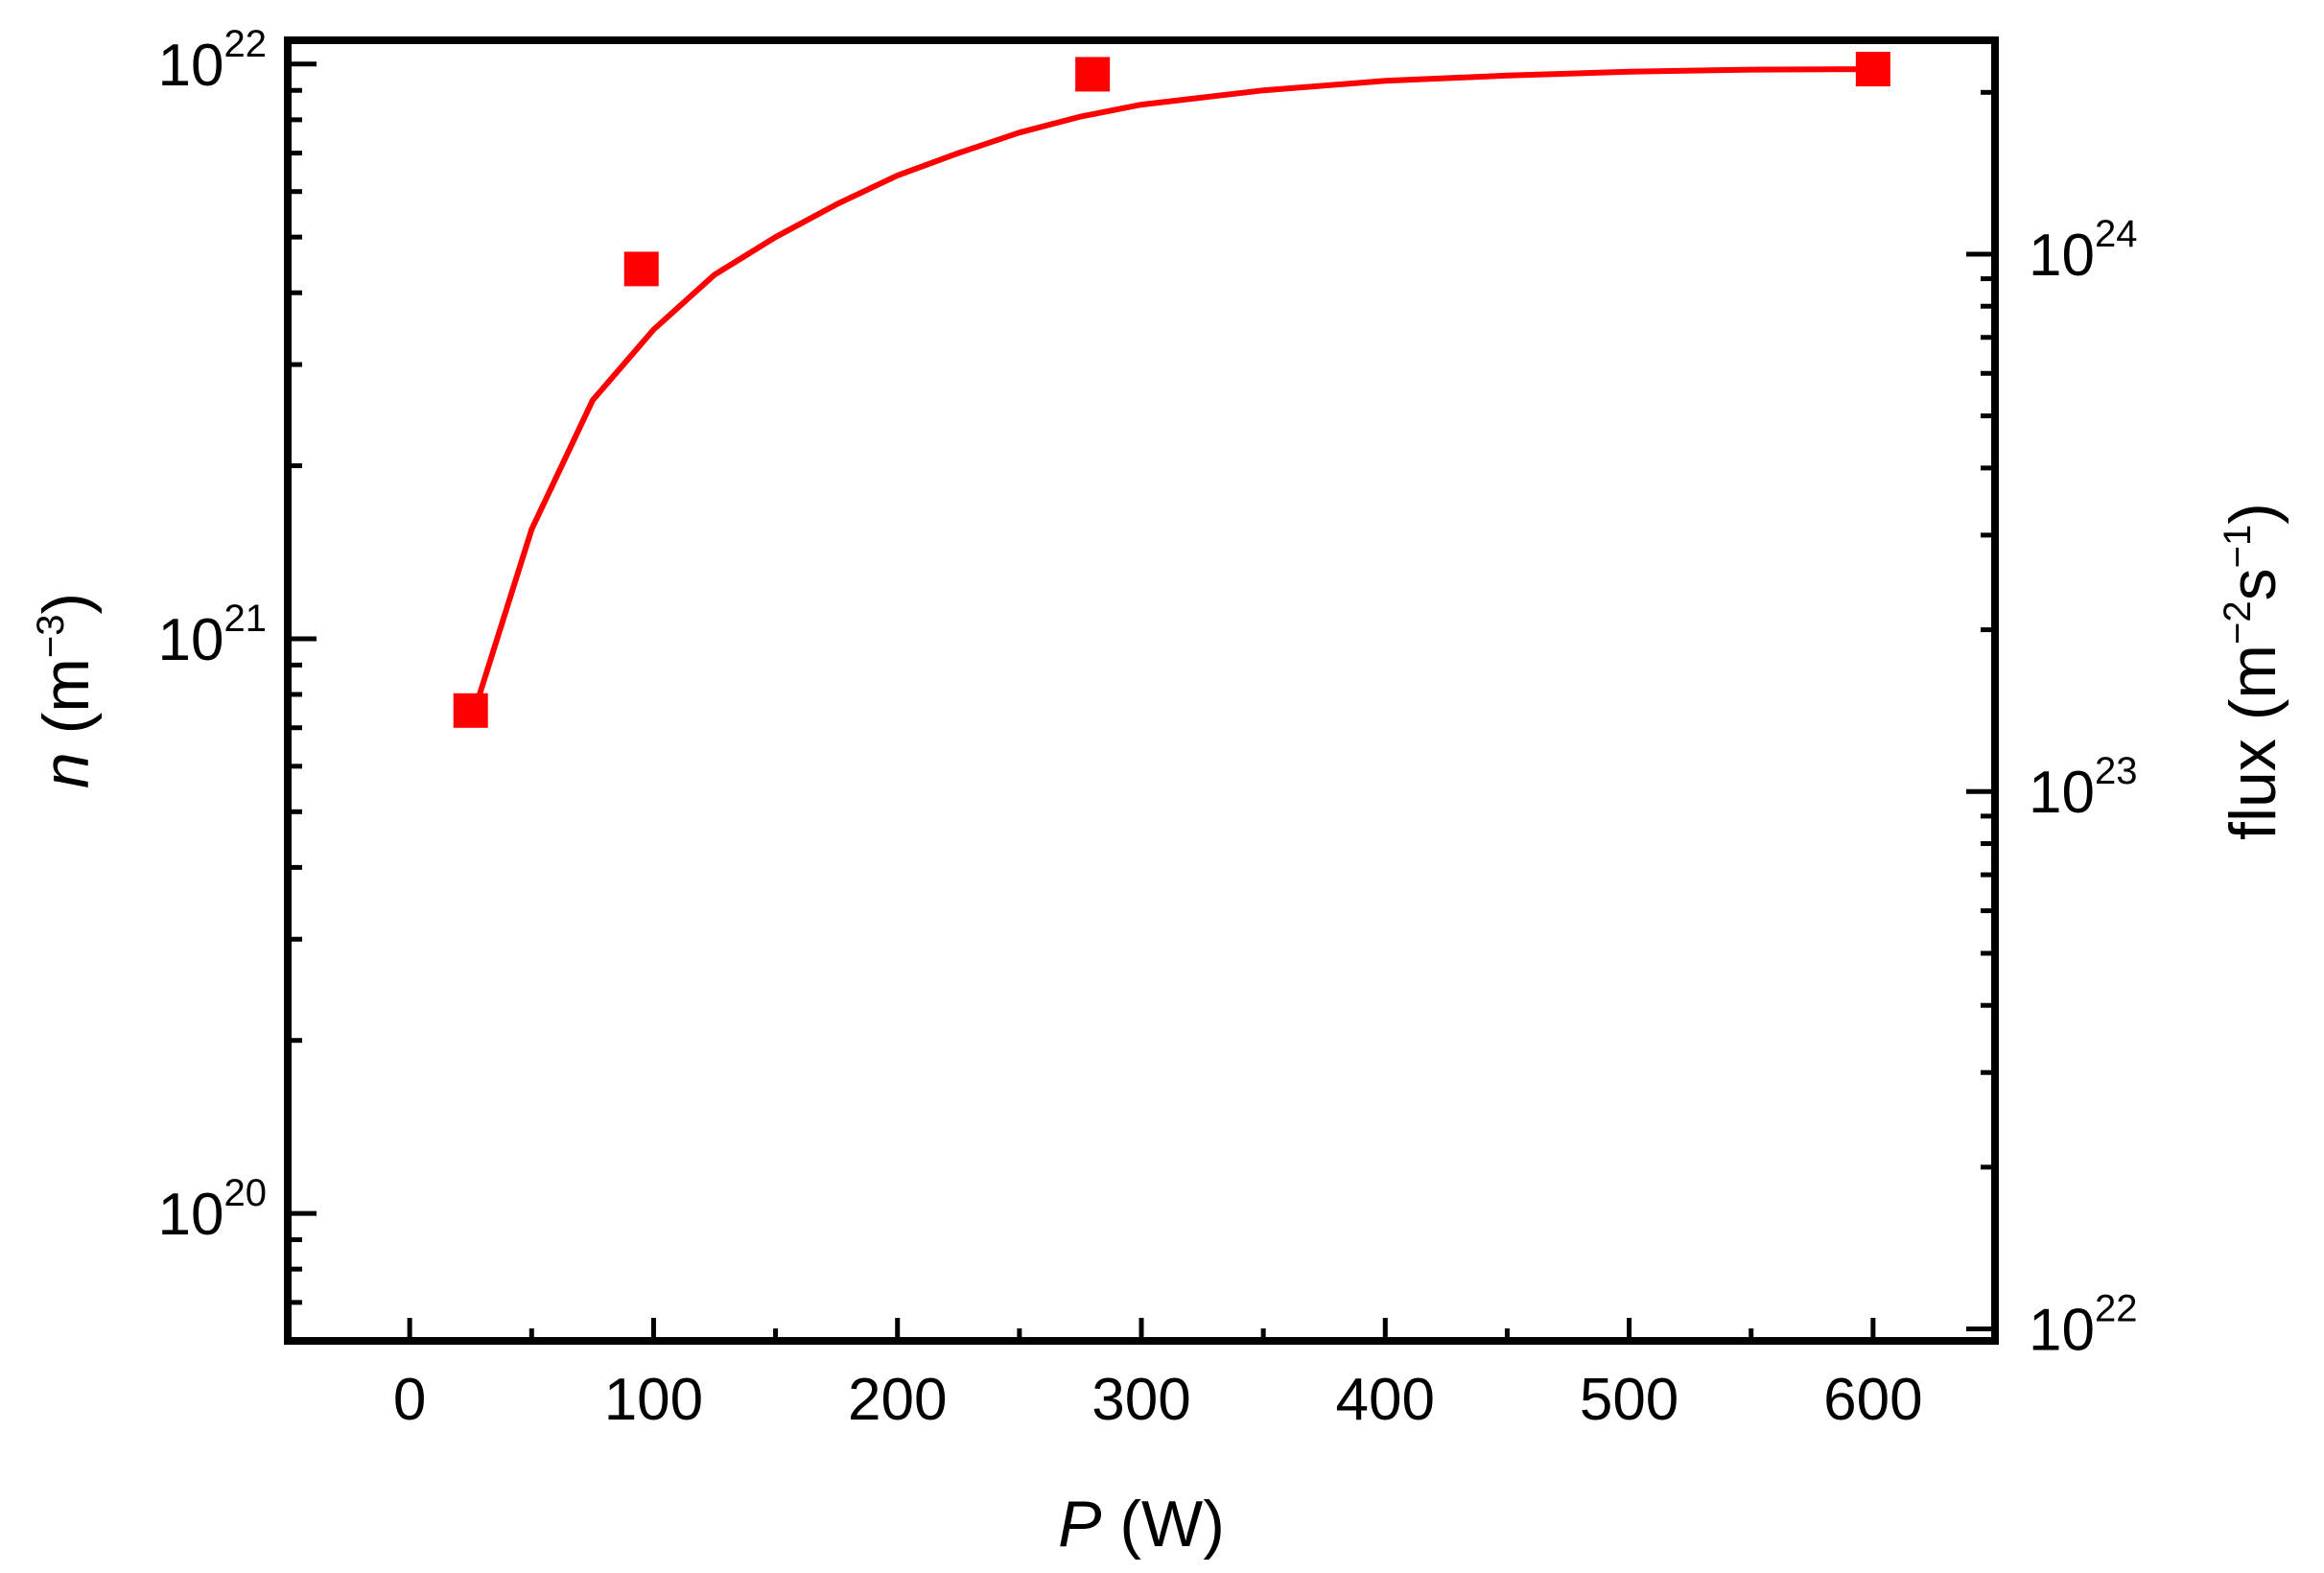 This screenshot has height=1573, width=2324. What do you see at coordinates (1629, 1400) in the screenshot?
I see `x-tick-label: 500` at bounding box center [1629, 1400].